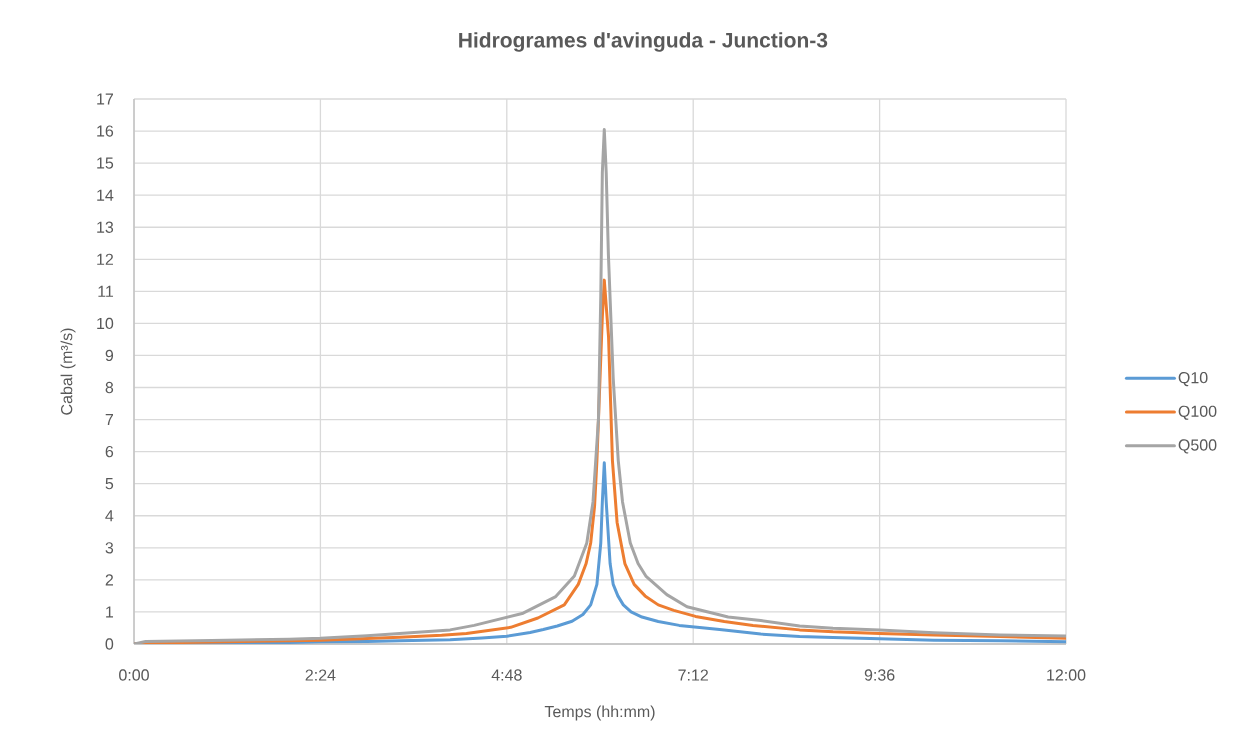 The image size is (1237, 752). What do you see at coordinates (109, 387) in the screenshot?
I see `y-tick-label: 8` at bounding box center [109, 387].